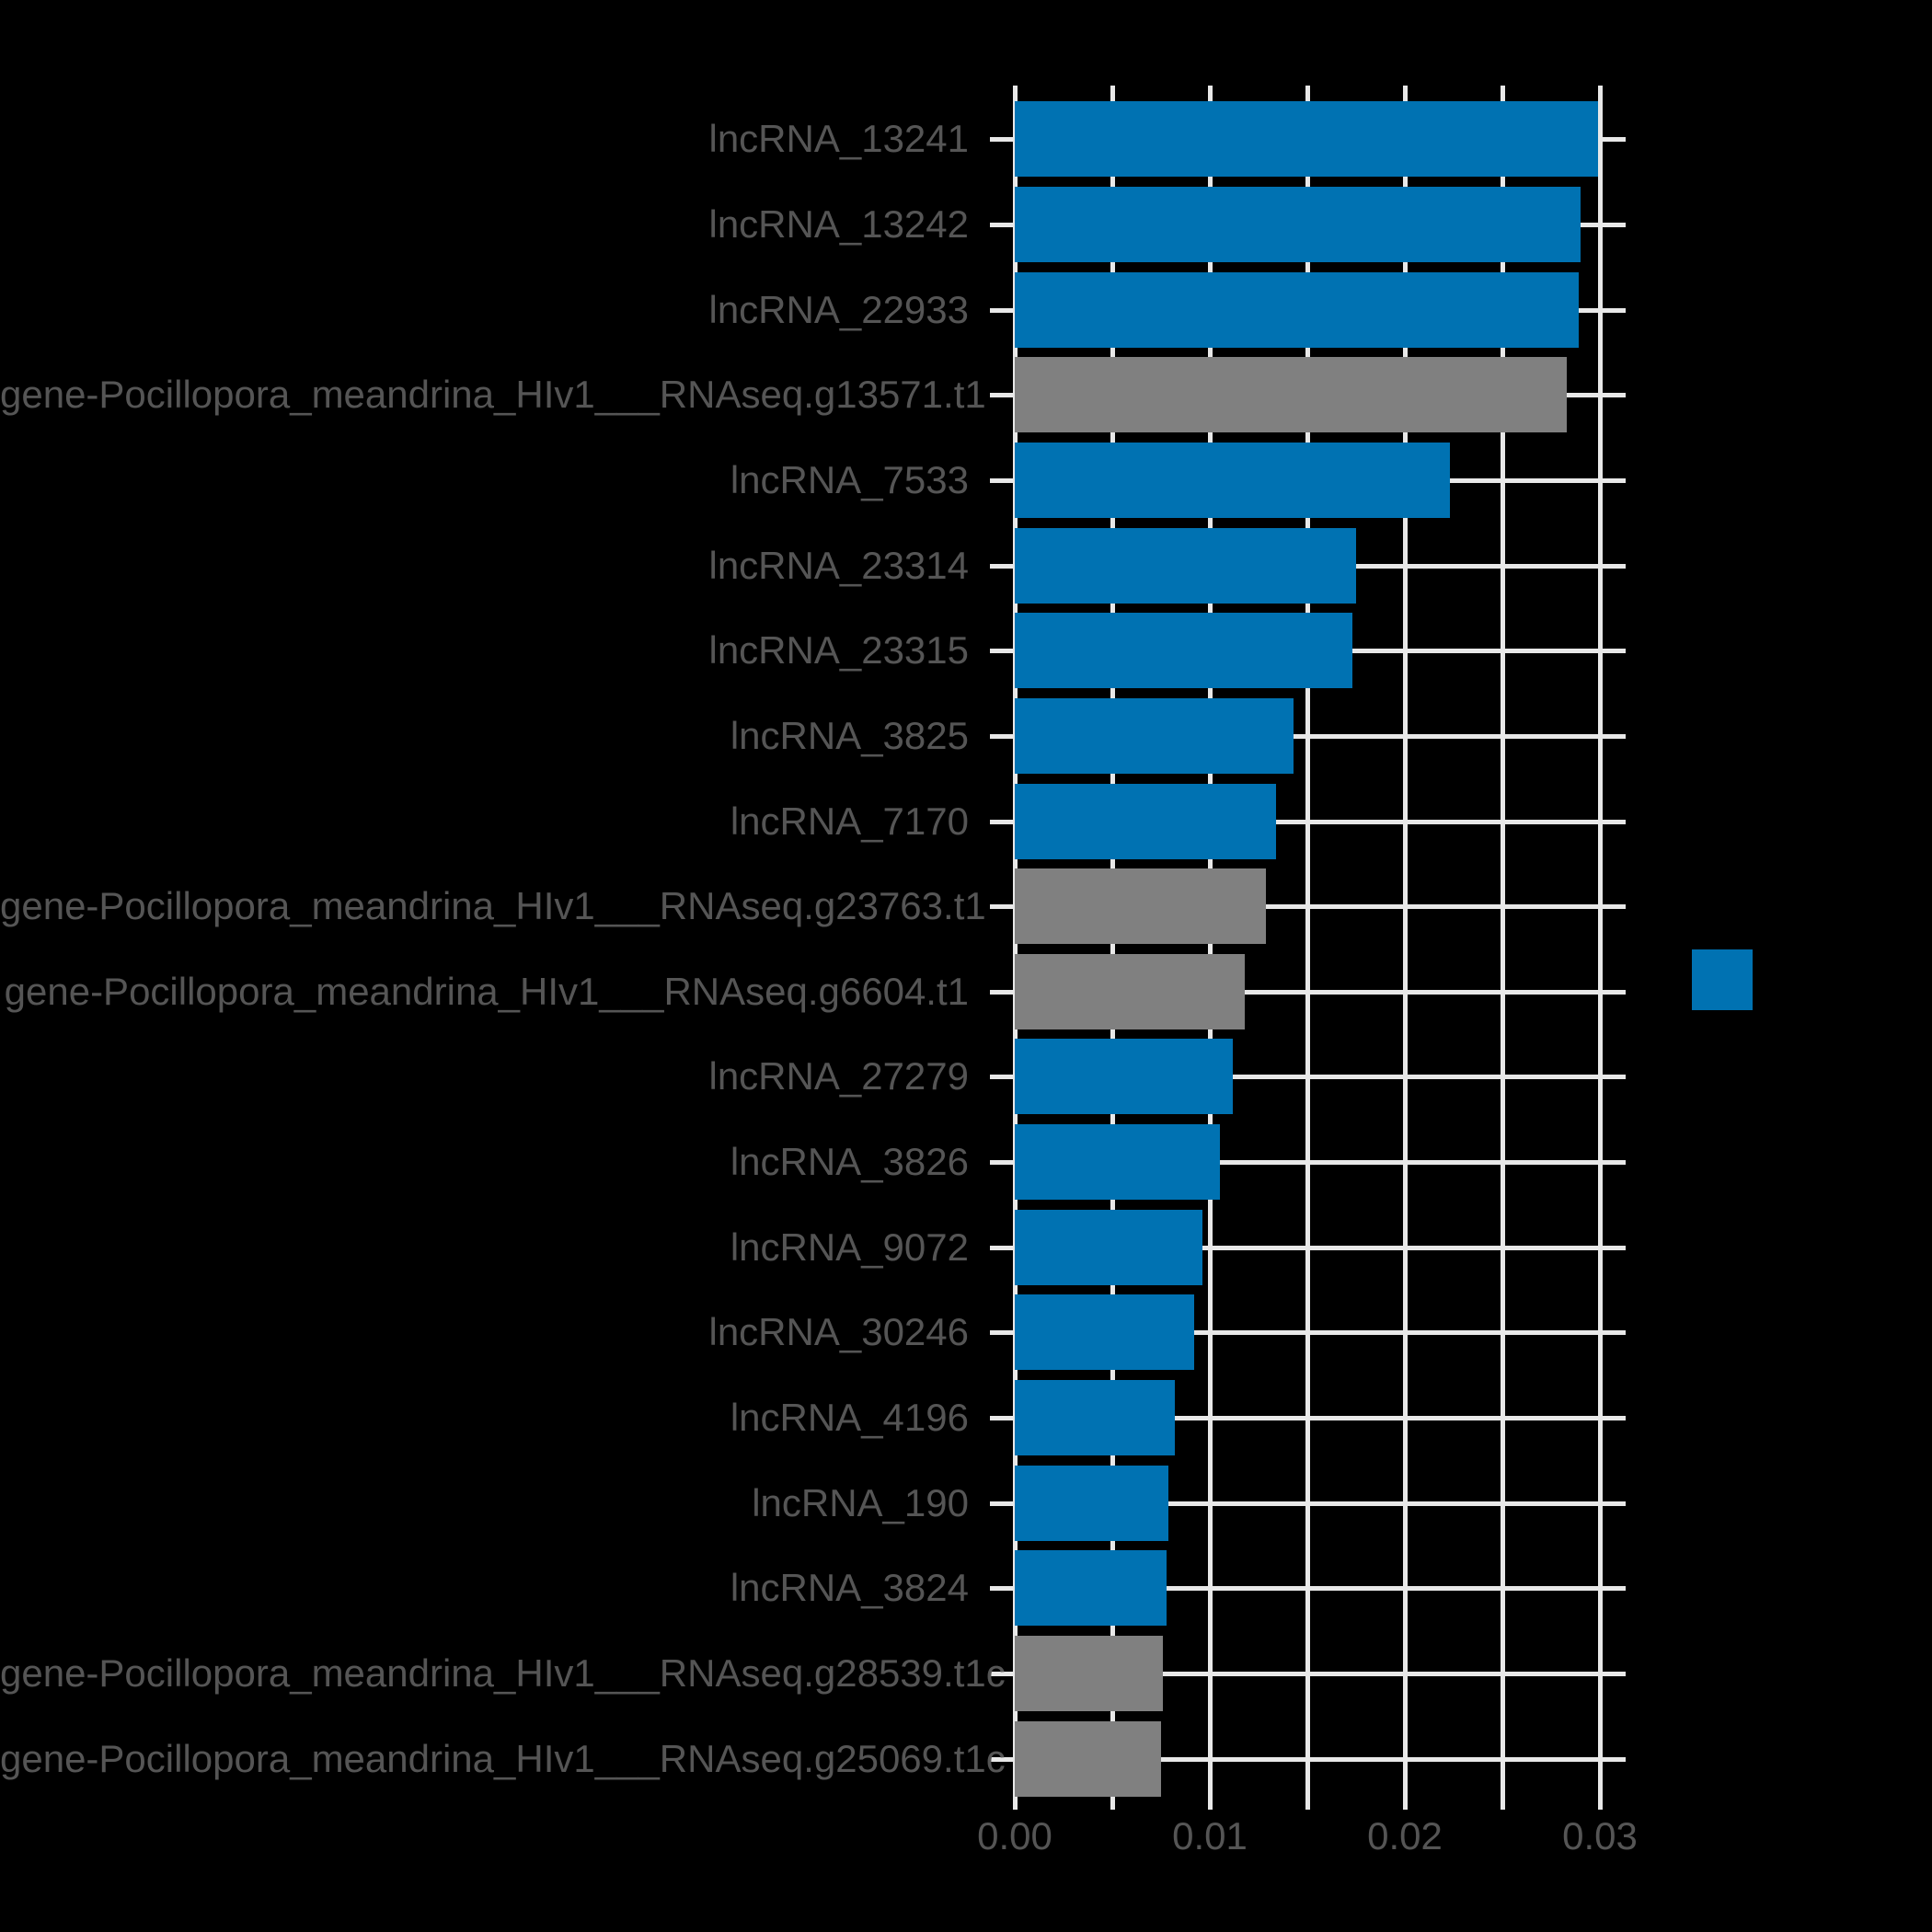  What do you see at coordinates (849, 1418) in the screenshot?
I see `y-axis-label: lncRNA_4196` at bounding box center [849, 1418].